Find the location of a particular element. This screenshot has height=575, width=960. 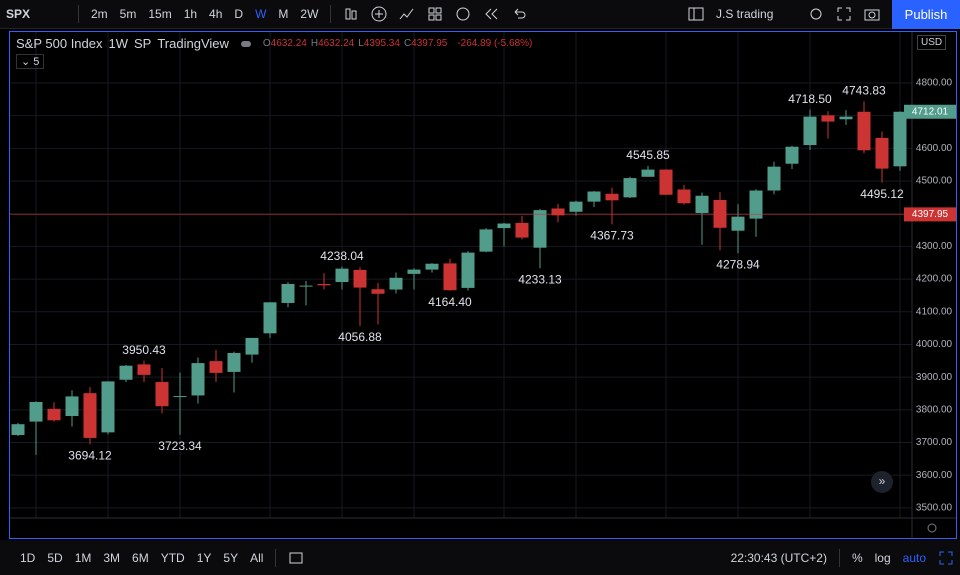

fullscreen-icon is located at coordinates (844, 14).